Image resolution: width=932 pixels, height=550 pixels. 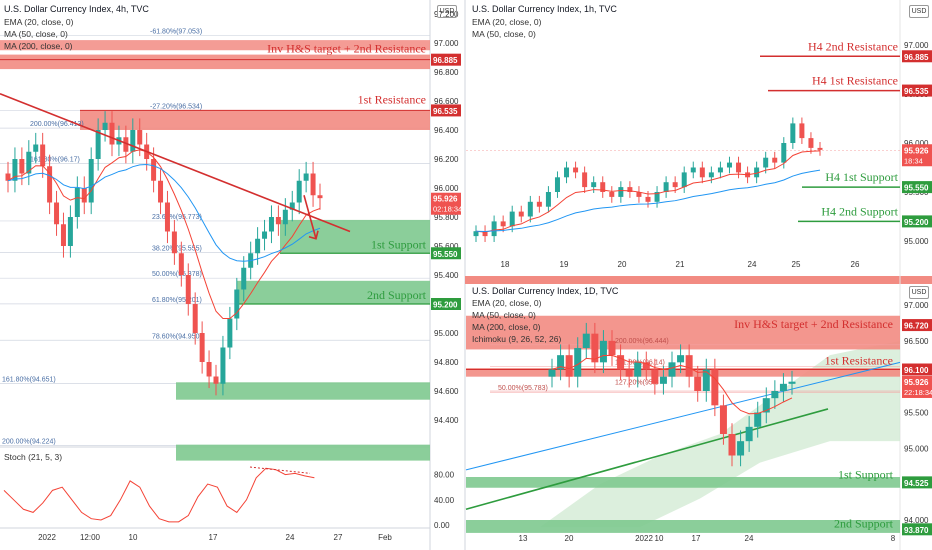 What do you see at coordinates (696, 538) in the screenshot?
I see `br-x-tick-4: 17` at bounding box center [696, 538].